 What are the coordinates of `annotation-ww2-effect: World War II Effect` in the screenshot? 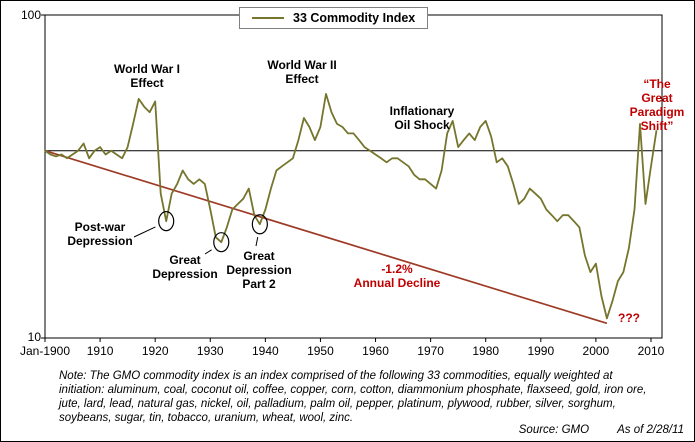 It's located at (302, 72).